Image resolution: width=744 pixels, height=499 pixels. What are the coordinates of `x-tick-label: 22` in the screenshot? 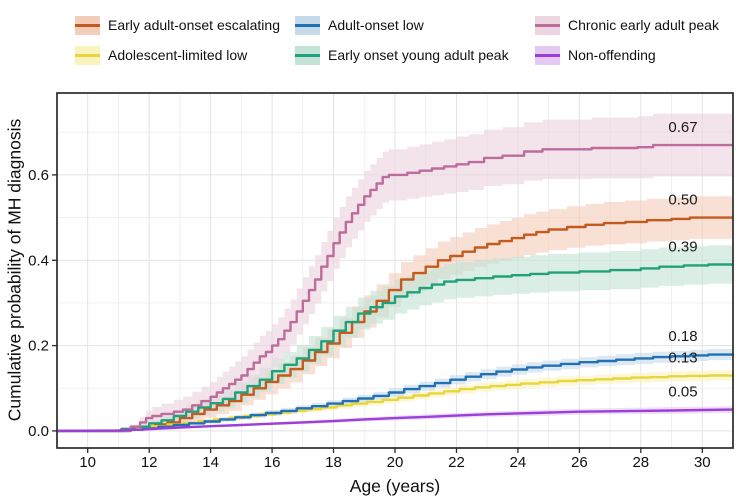 It's located at (456, 462).